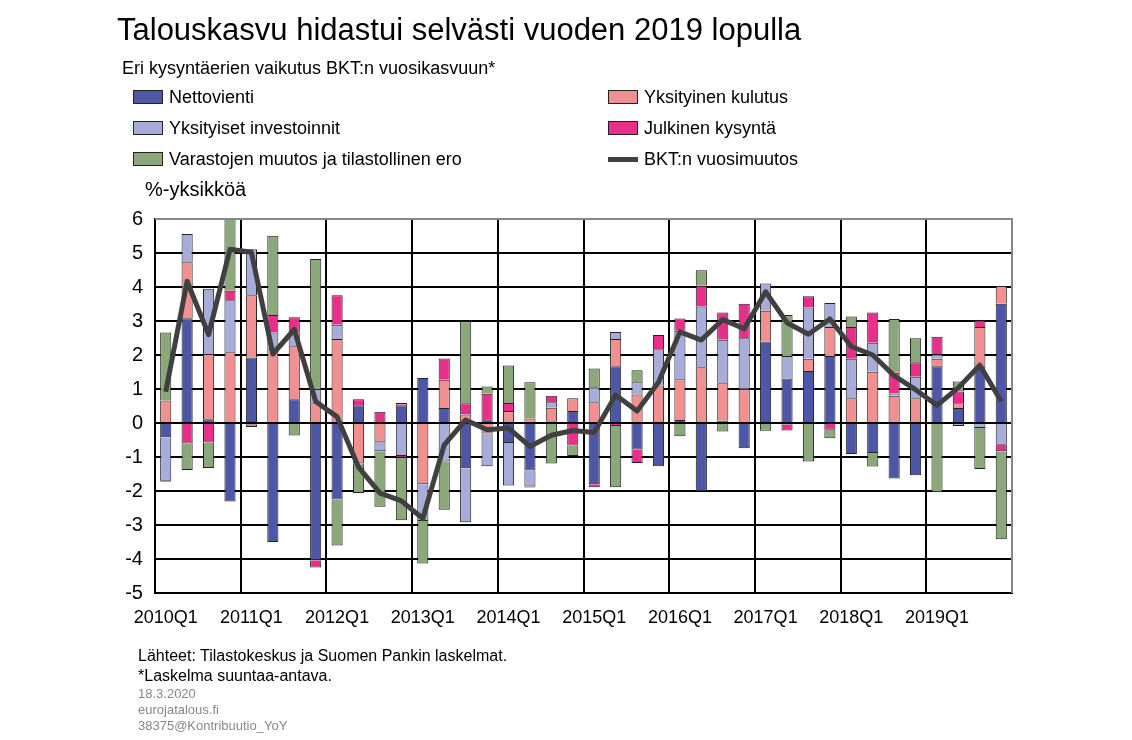 The image size is (1132, 740). I want to click on y-tick-label: -5, so click(134, 591).